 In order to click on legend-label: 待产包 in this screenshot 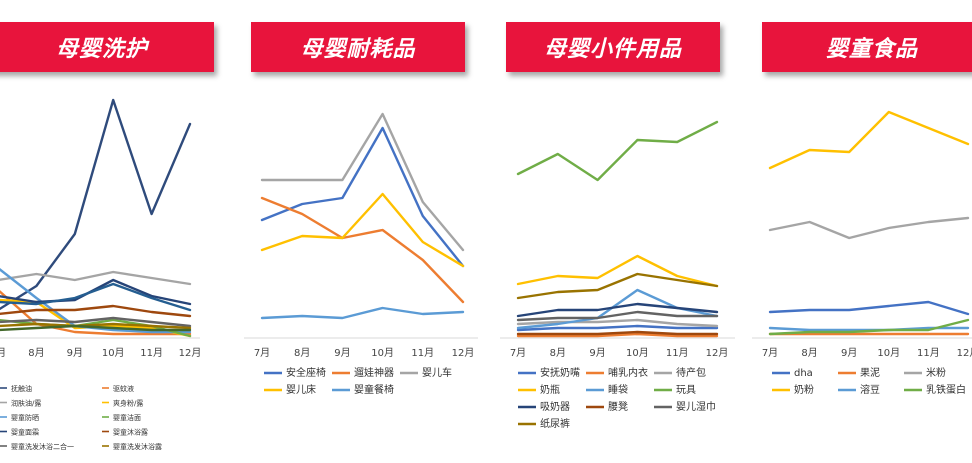, I will do `click(691, 372)`.